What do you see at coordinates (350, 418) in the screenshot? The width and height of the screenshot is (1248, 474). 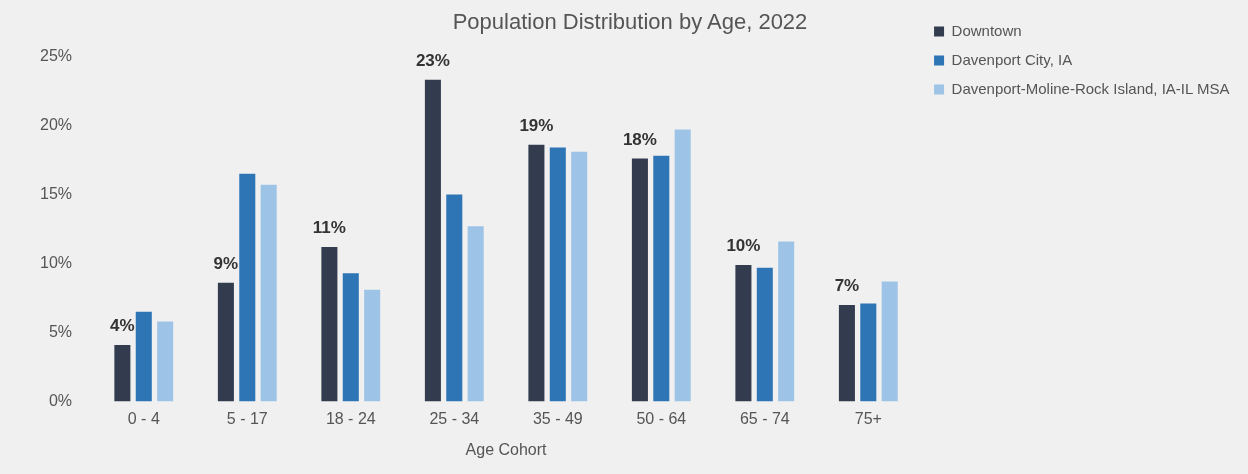 I see `x-tick-label: 18 - 24` at bounding box center [350, 418].